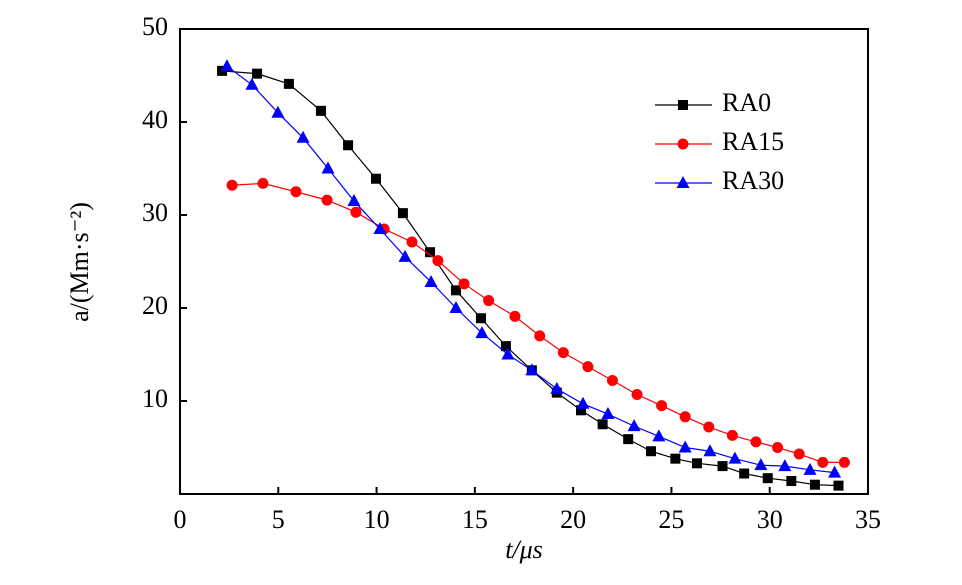 The height and width of the screenshot is (585, 962). Describe the element at coordinates (524, 549) in the screenshot. I see `x-axis-label: t/μs` at that location.